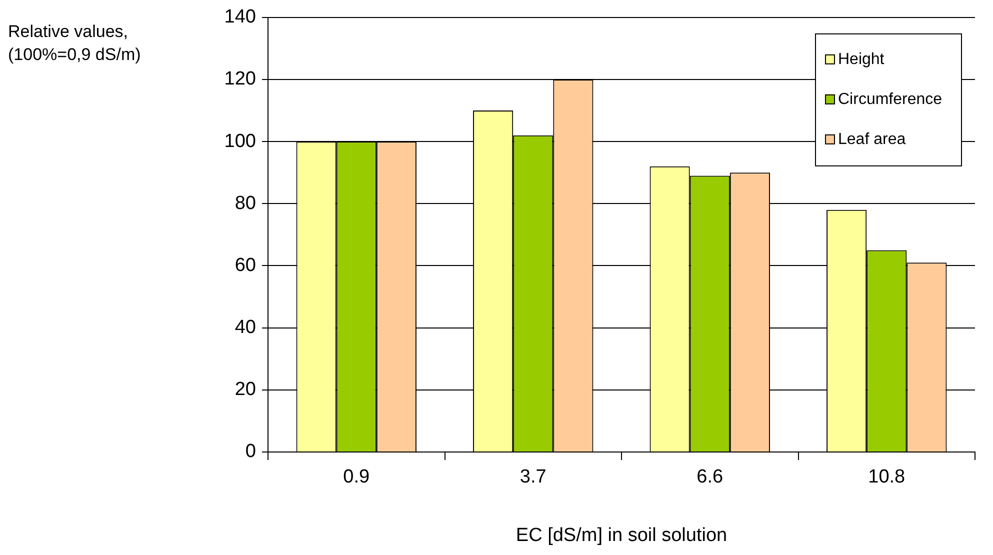  What do you see at coordinates (245, 203) in the screenshot?
I see `y-tick-label: 80` at bounding box center [245, 203].